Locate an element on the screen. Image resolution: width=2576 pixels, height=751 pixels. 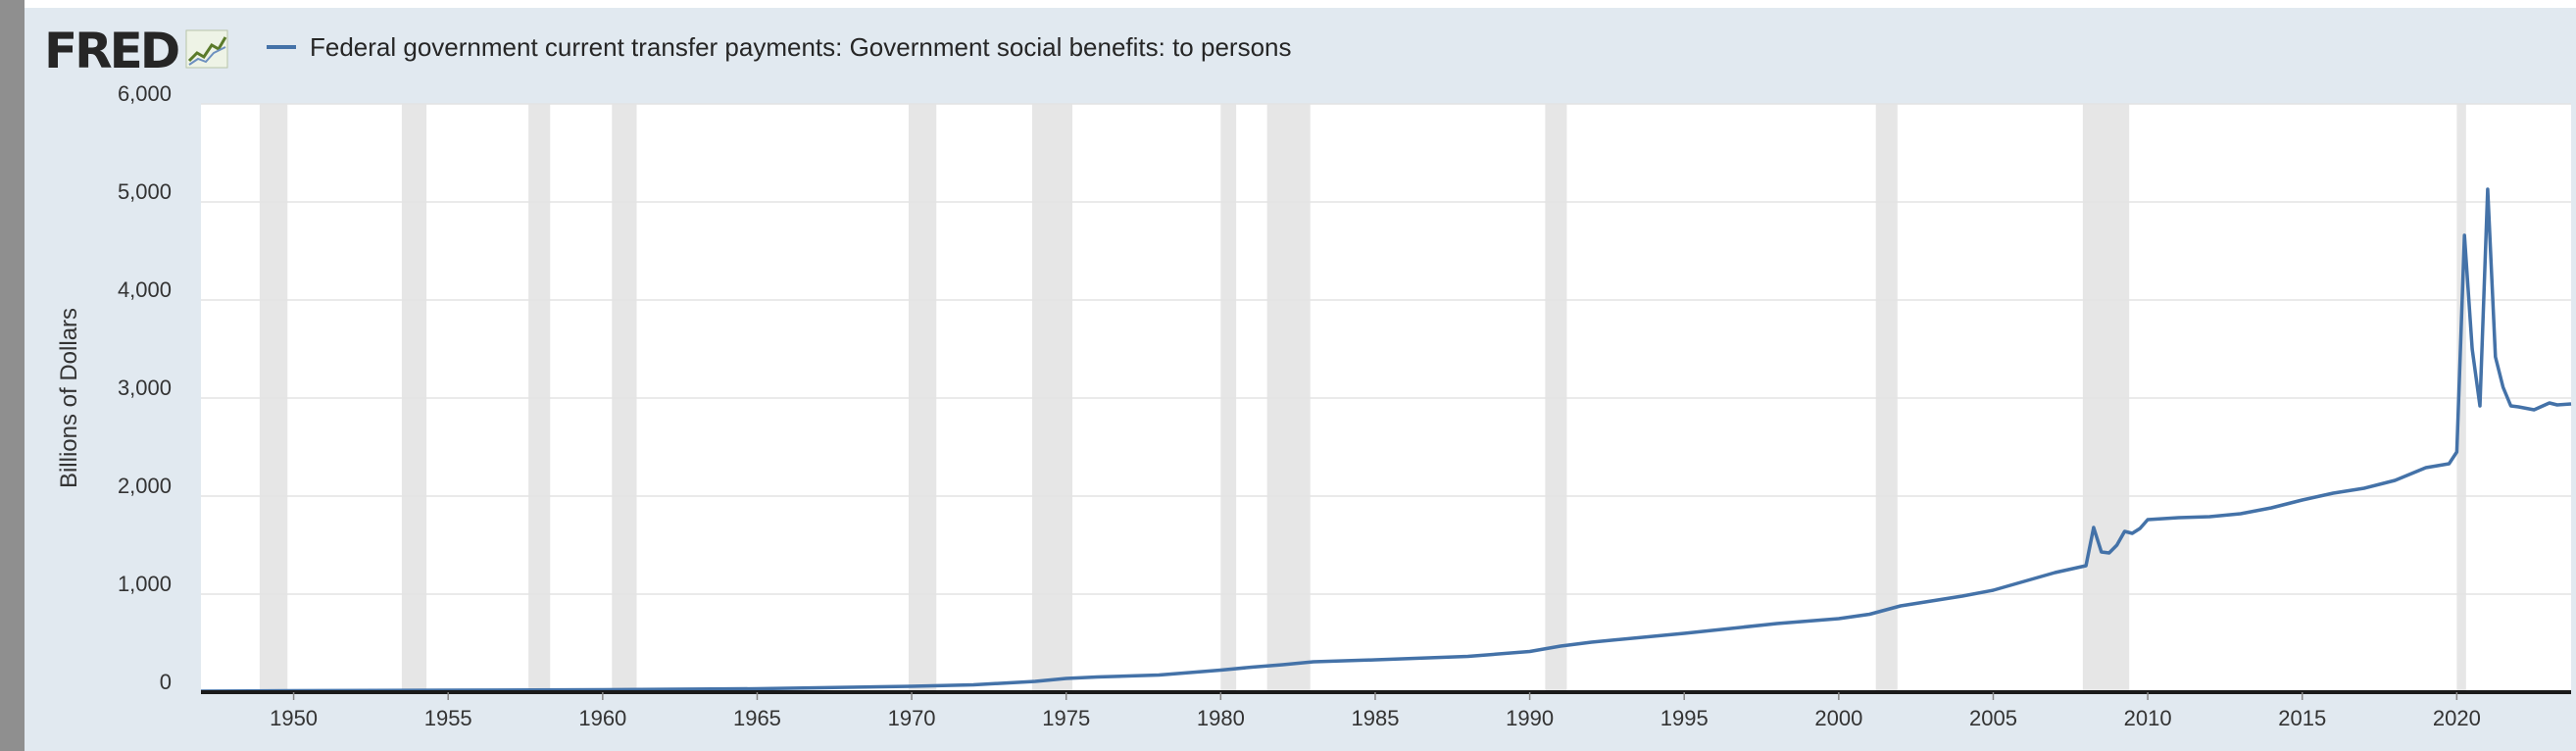
fred-logo-text: FRED is located at coordinates (112, 51).